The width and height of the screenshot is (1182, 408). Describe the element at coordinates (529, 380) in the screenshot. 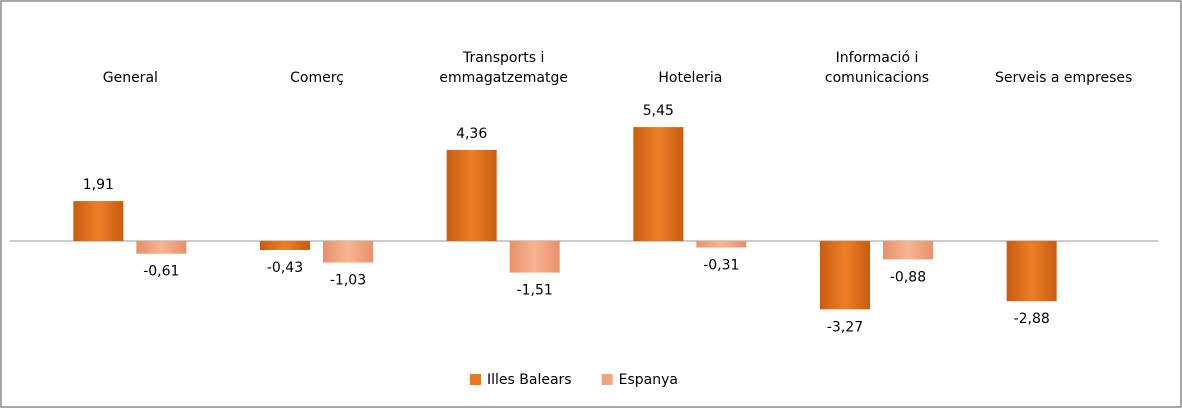

I see `legend-label: Illes Balears` at that location.